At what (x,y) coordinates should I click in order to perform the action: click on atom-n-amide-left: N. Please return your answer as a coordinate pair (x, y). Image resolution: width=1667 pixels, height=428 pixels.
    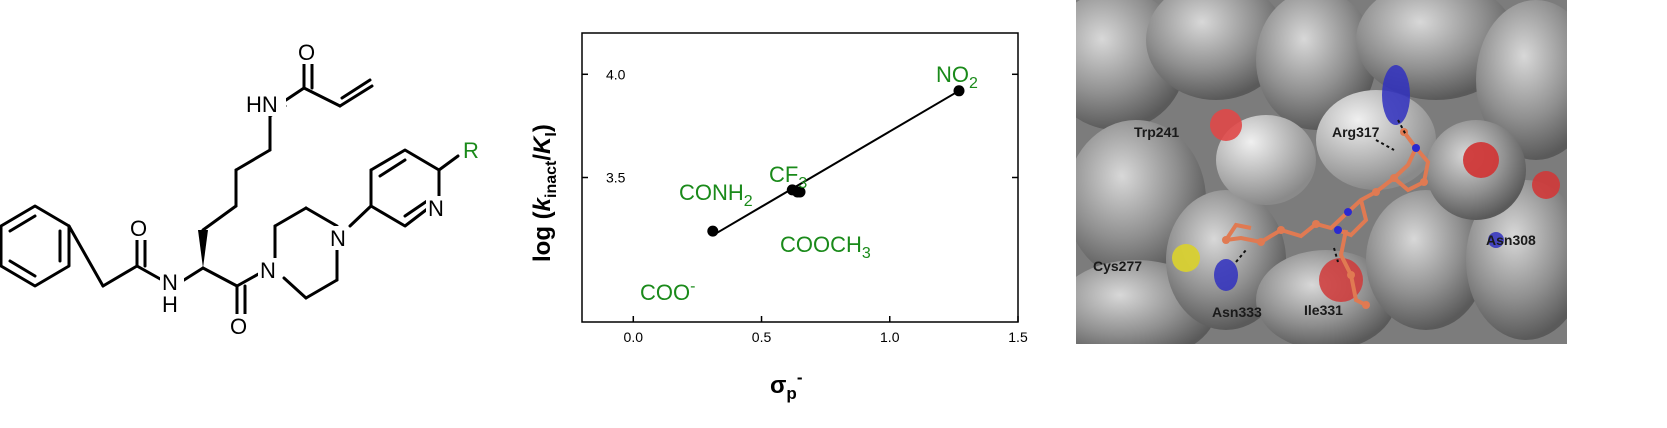
    Looking at the image, I should click on (170, 282).